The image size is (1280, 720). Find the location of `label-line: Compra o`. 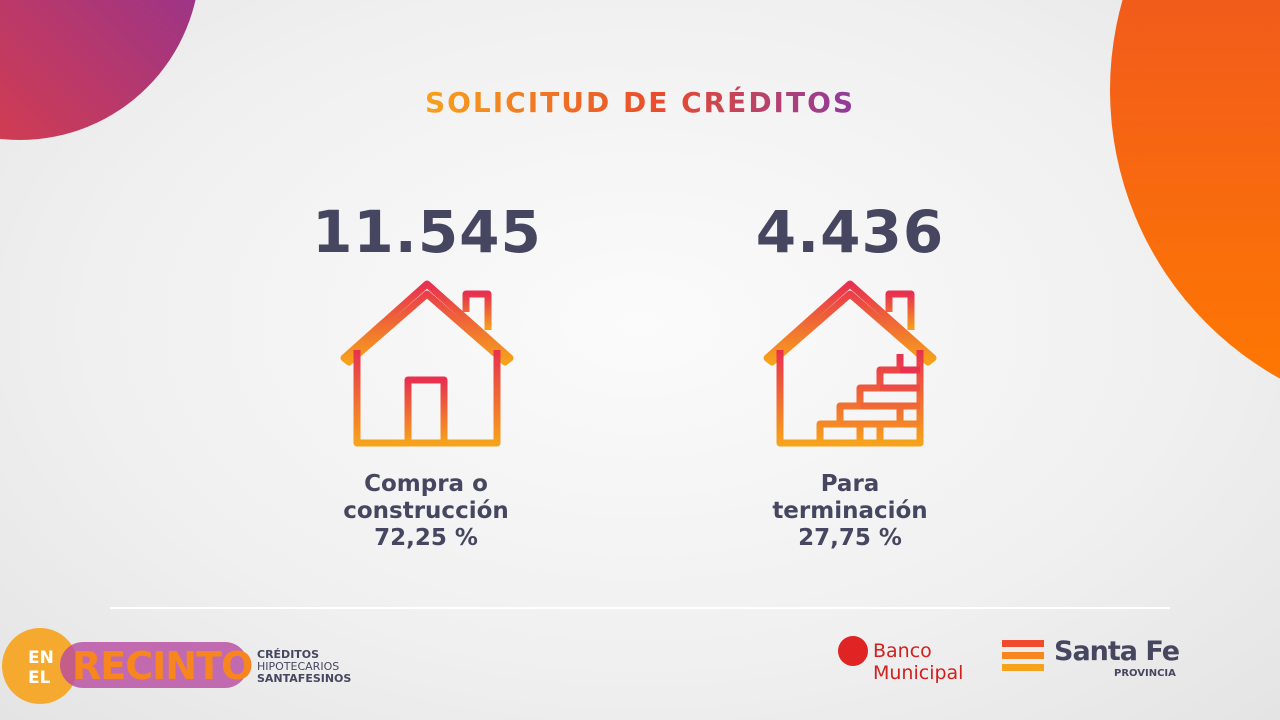

label-line: Compra o is located at coordinates (426, 484).